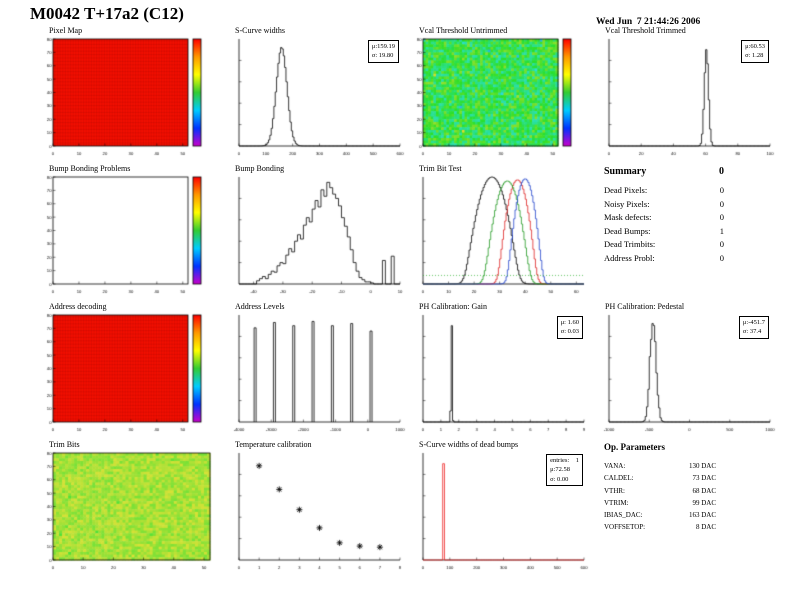 This screenshot has height=612, width=792. What do you see at coordinates (569, 322) in the screenshot?
I see `stats-line: μ: 1.60` at bounding box center [569, 322].